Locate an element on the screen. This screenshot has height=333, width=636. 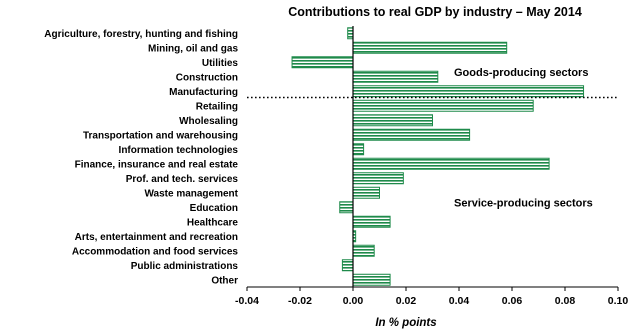
x-tick-label: -0.04 is located at coordinates (247, 301).